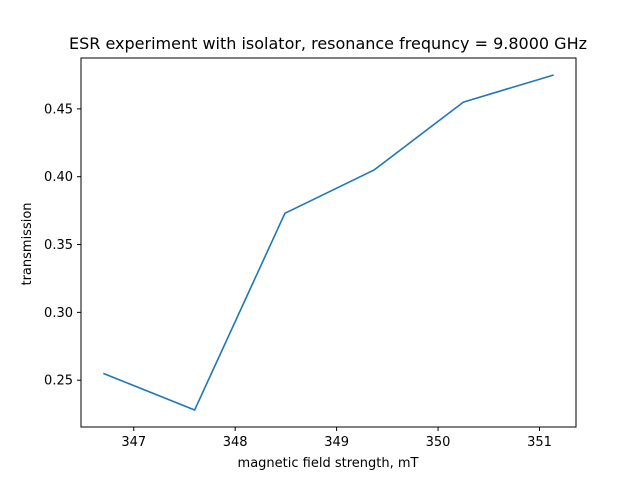 Image resolution: width=640 pixels, height=480 pixels. I want to click on x-axis-label: magnetic field strength, mT, so click(328, 463).